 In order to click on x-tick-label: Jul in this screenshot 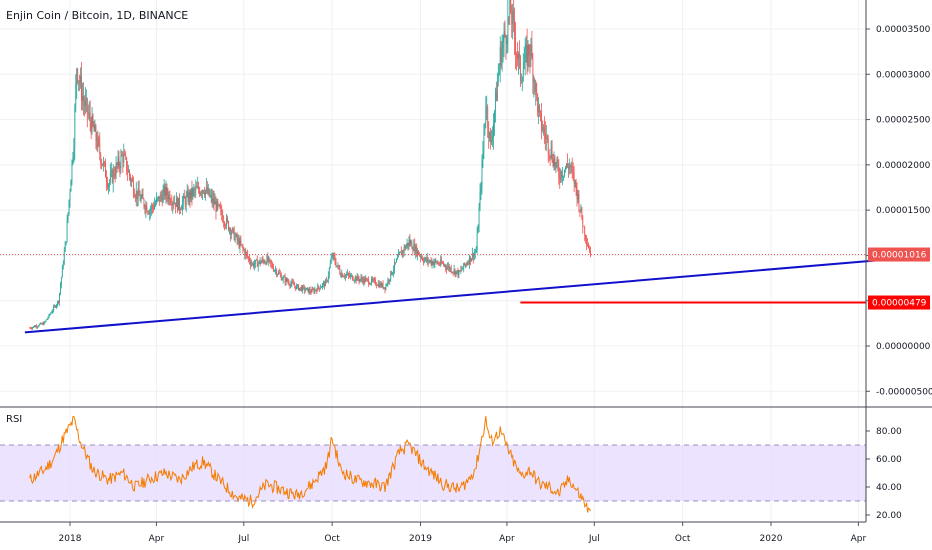, I will do `click(594, 539)`.